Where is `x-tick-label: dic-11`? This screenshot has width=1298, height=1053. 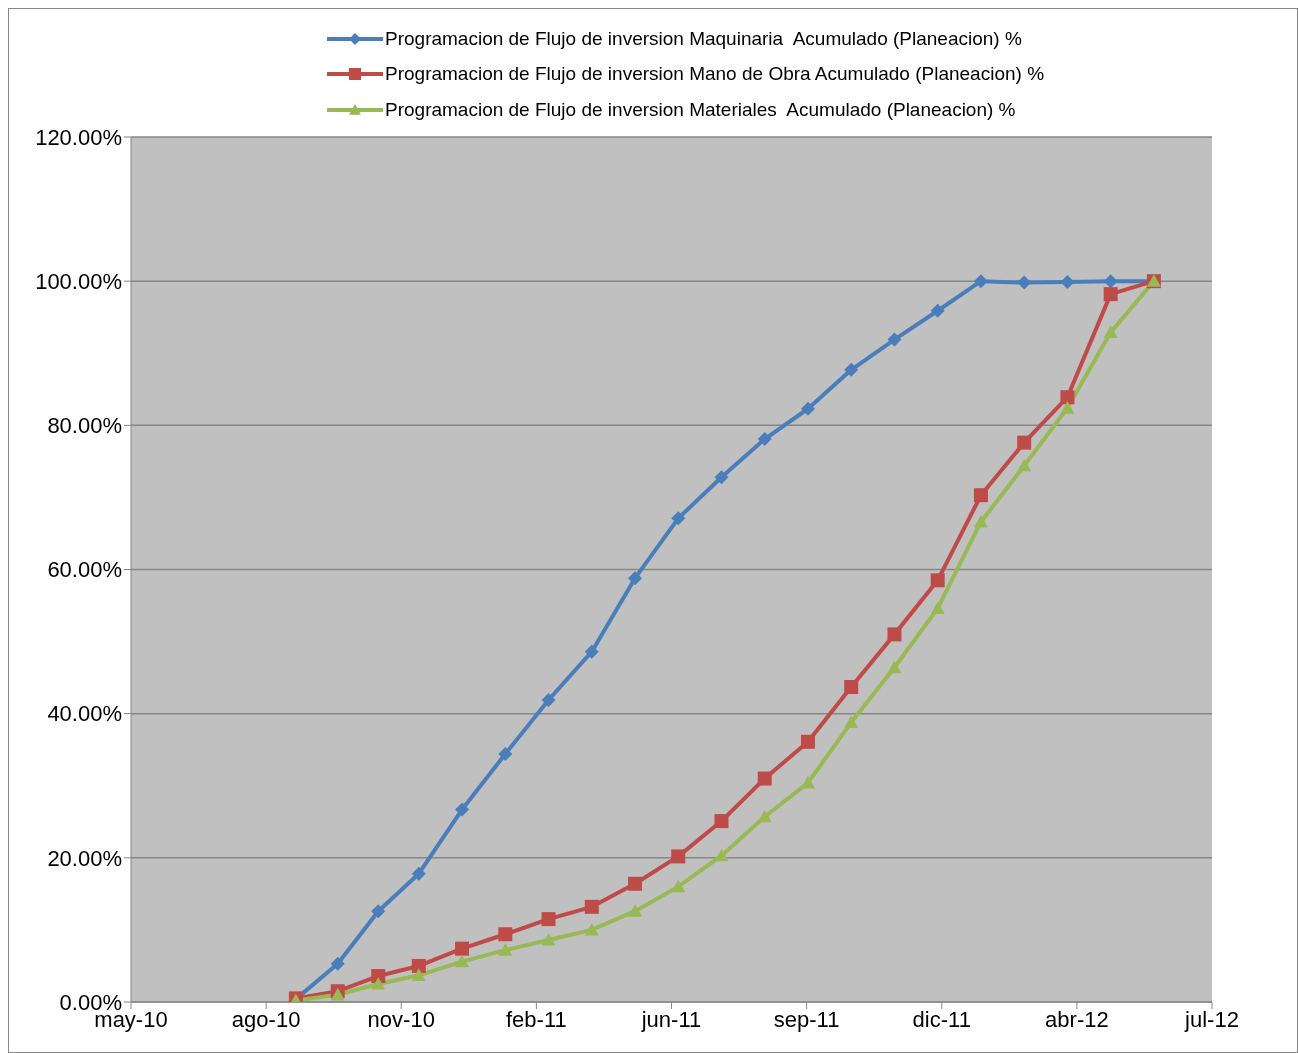
x-tick-label: dic-11 is located at coordinates (941, 1019).